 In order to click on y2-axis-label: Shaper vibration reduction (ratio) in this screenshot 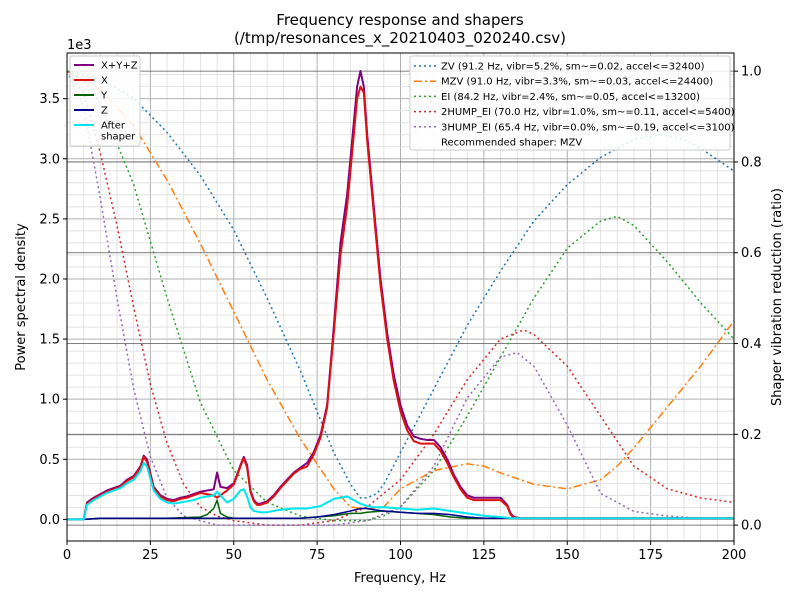, I will do `click(777, 297)`.